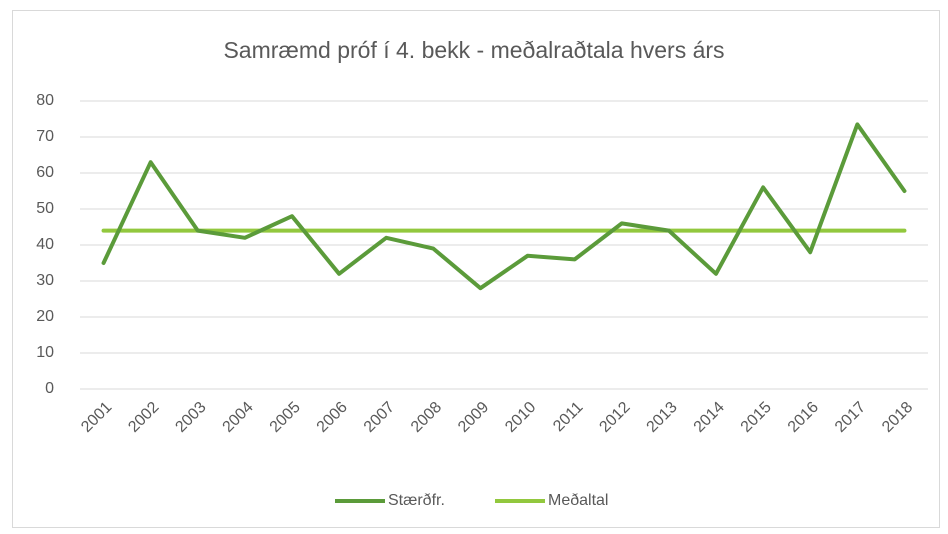 This screenshot has height=534, width=948. I want to click on y-tick-label: 60, so click(45, 172).